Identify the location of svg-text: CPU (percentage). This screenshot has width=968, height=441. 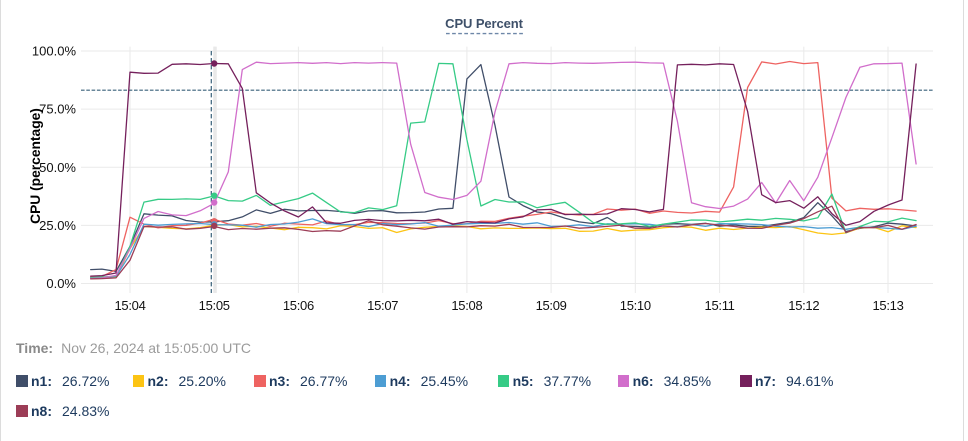
(35, 166).